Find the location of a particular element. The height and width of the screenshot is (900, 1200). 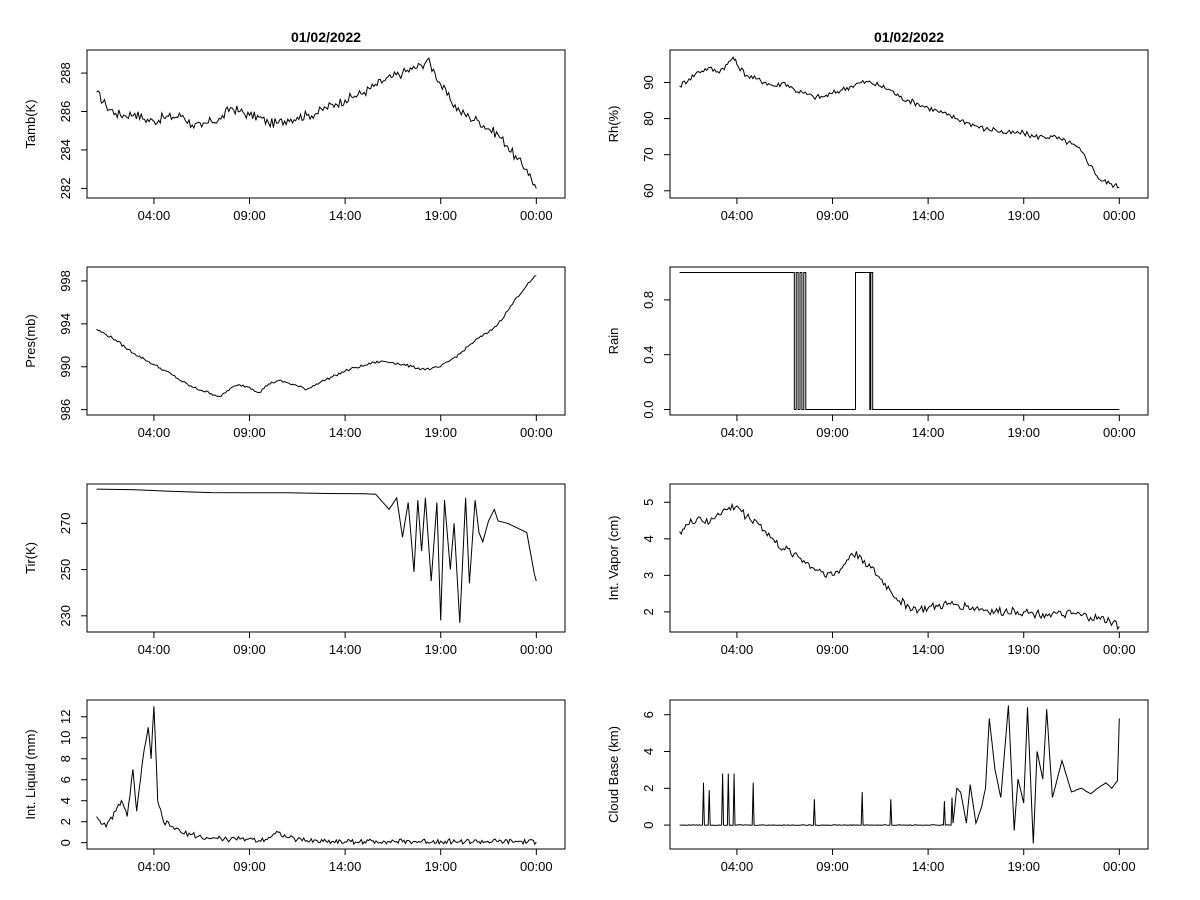

y-axis-label: Cloud Base (km) is located at coordinates (613, 774).